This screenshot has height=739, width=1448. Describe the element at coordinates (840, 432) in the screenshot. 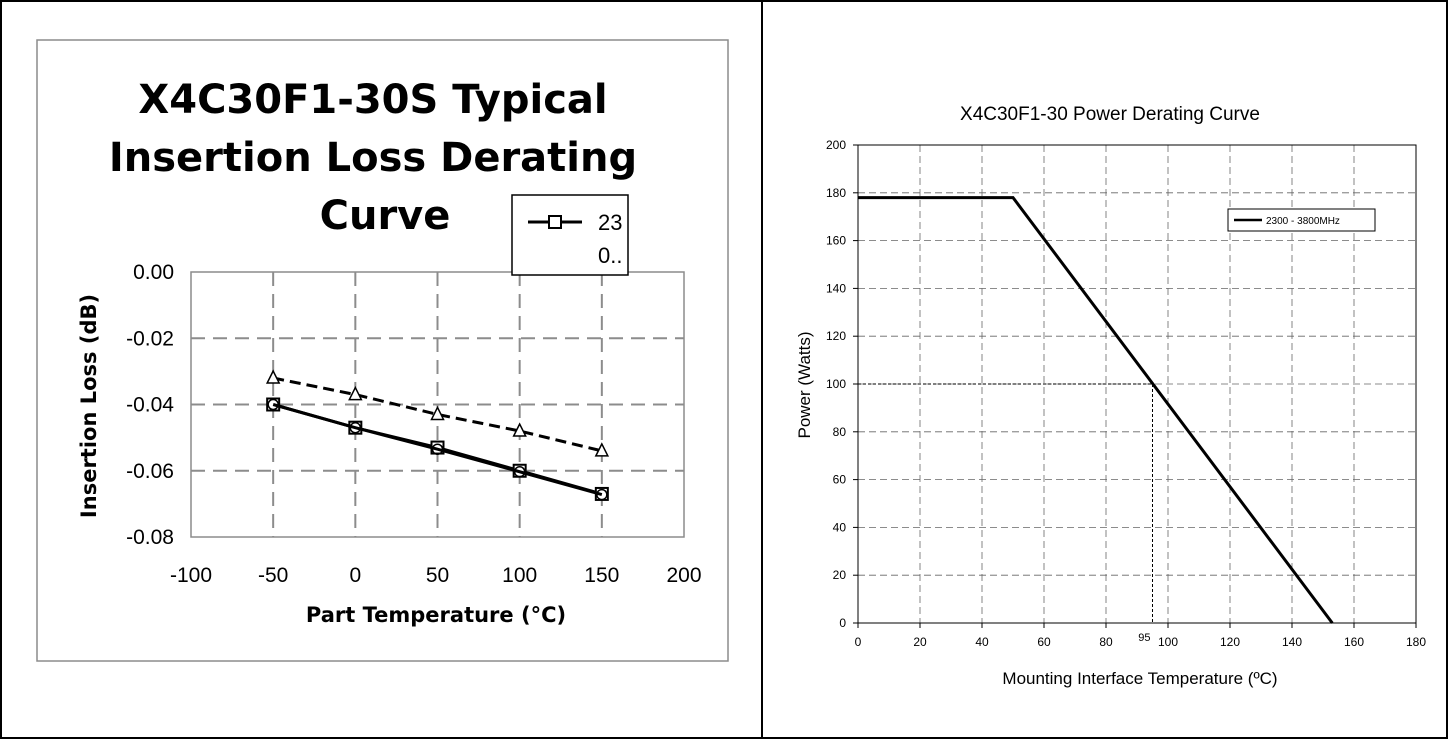

I see `y-tick-label: 80` at that location.